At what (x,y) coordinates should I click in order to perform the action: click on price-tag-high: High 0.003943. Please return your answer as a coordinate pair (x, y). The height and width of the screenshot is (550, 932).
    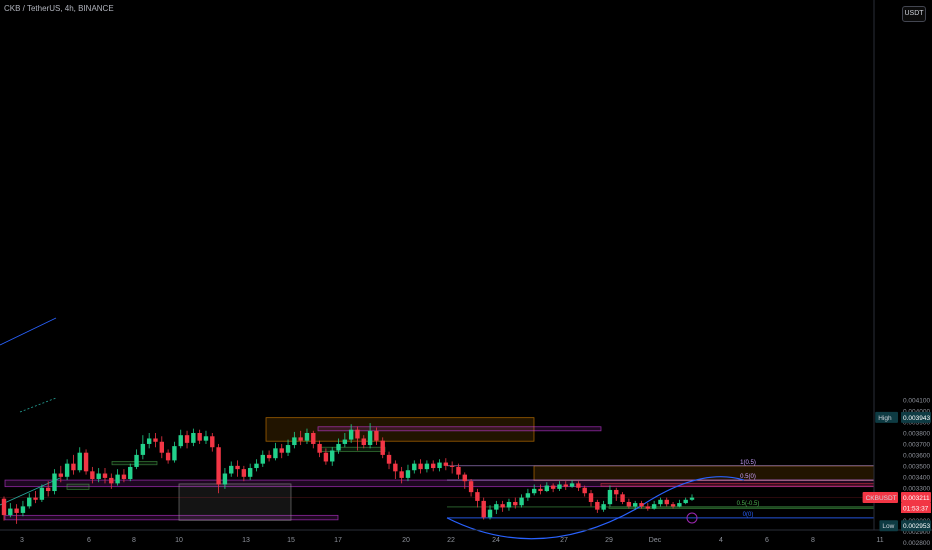
    Looking at the image, I should click on (903, 417).